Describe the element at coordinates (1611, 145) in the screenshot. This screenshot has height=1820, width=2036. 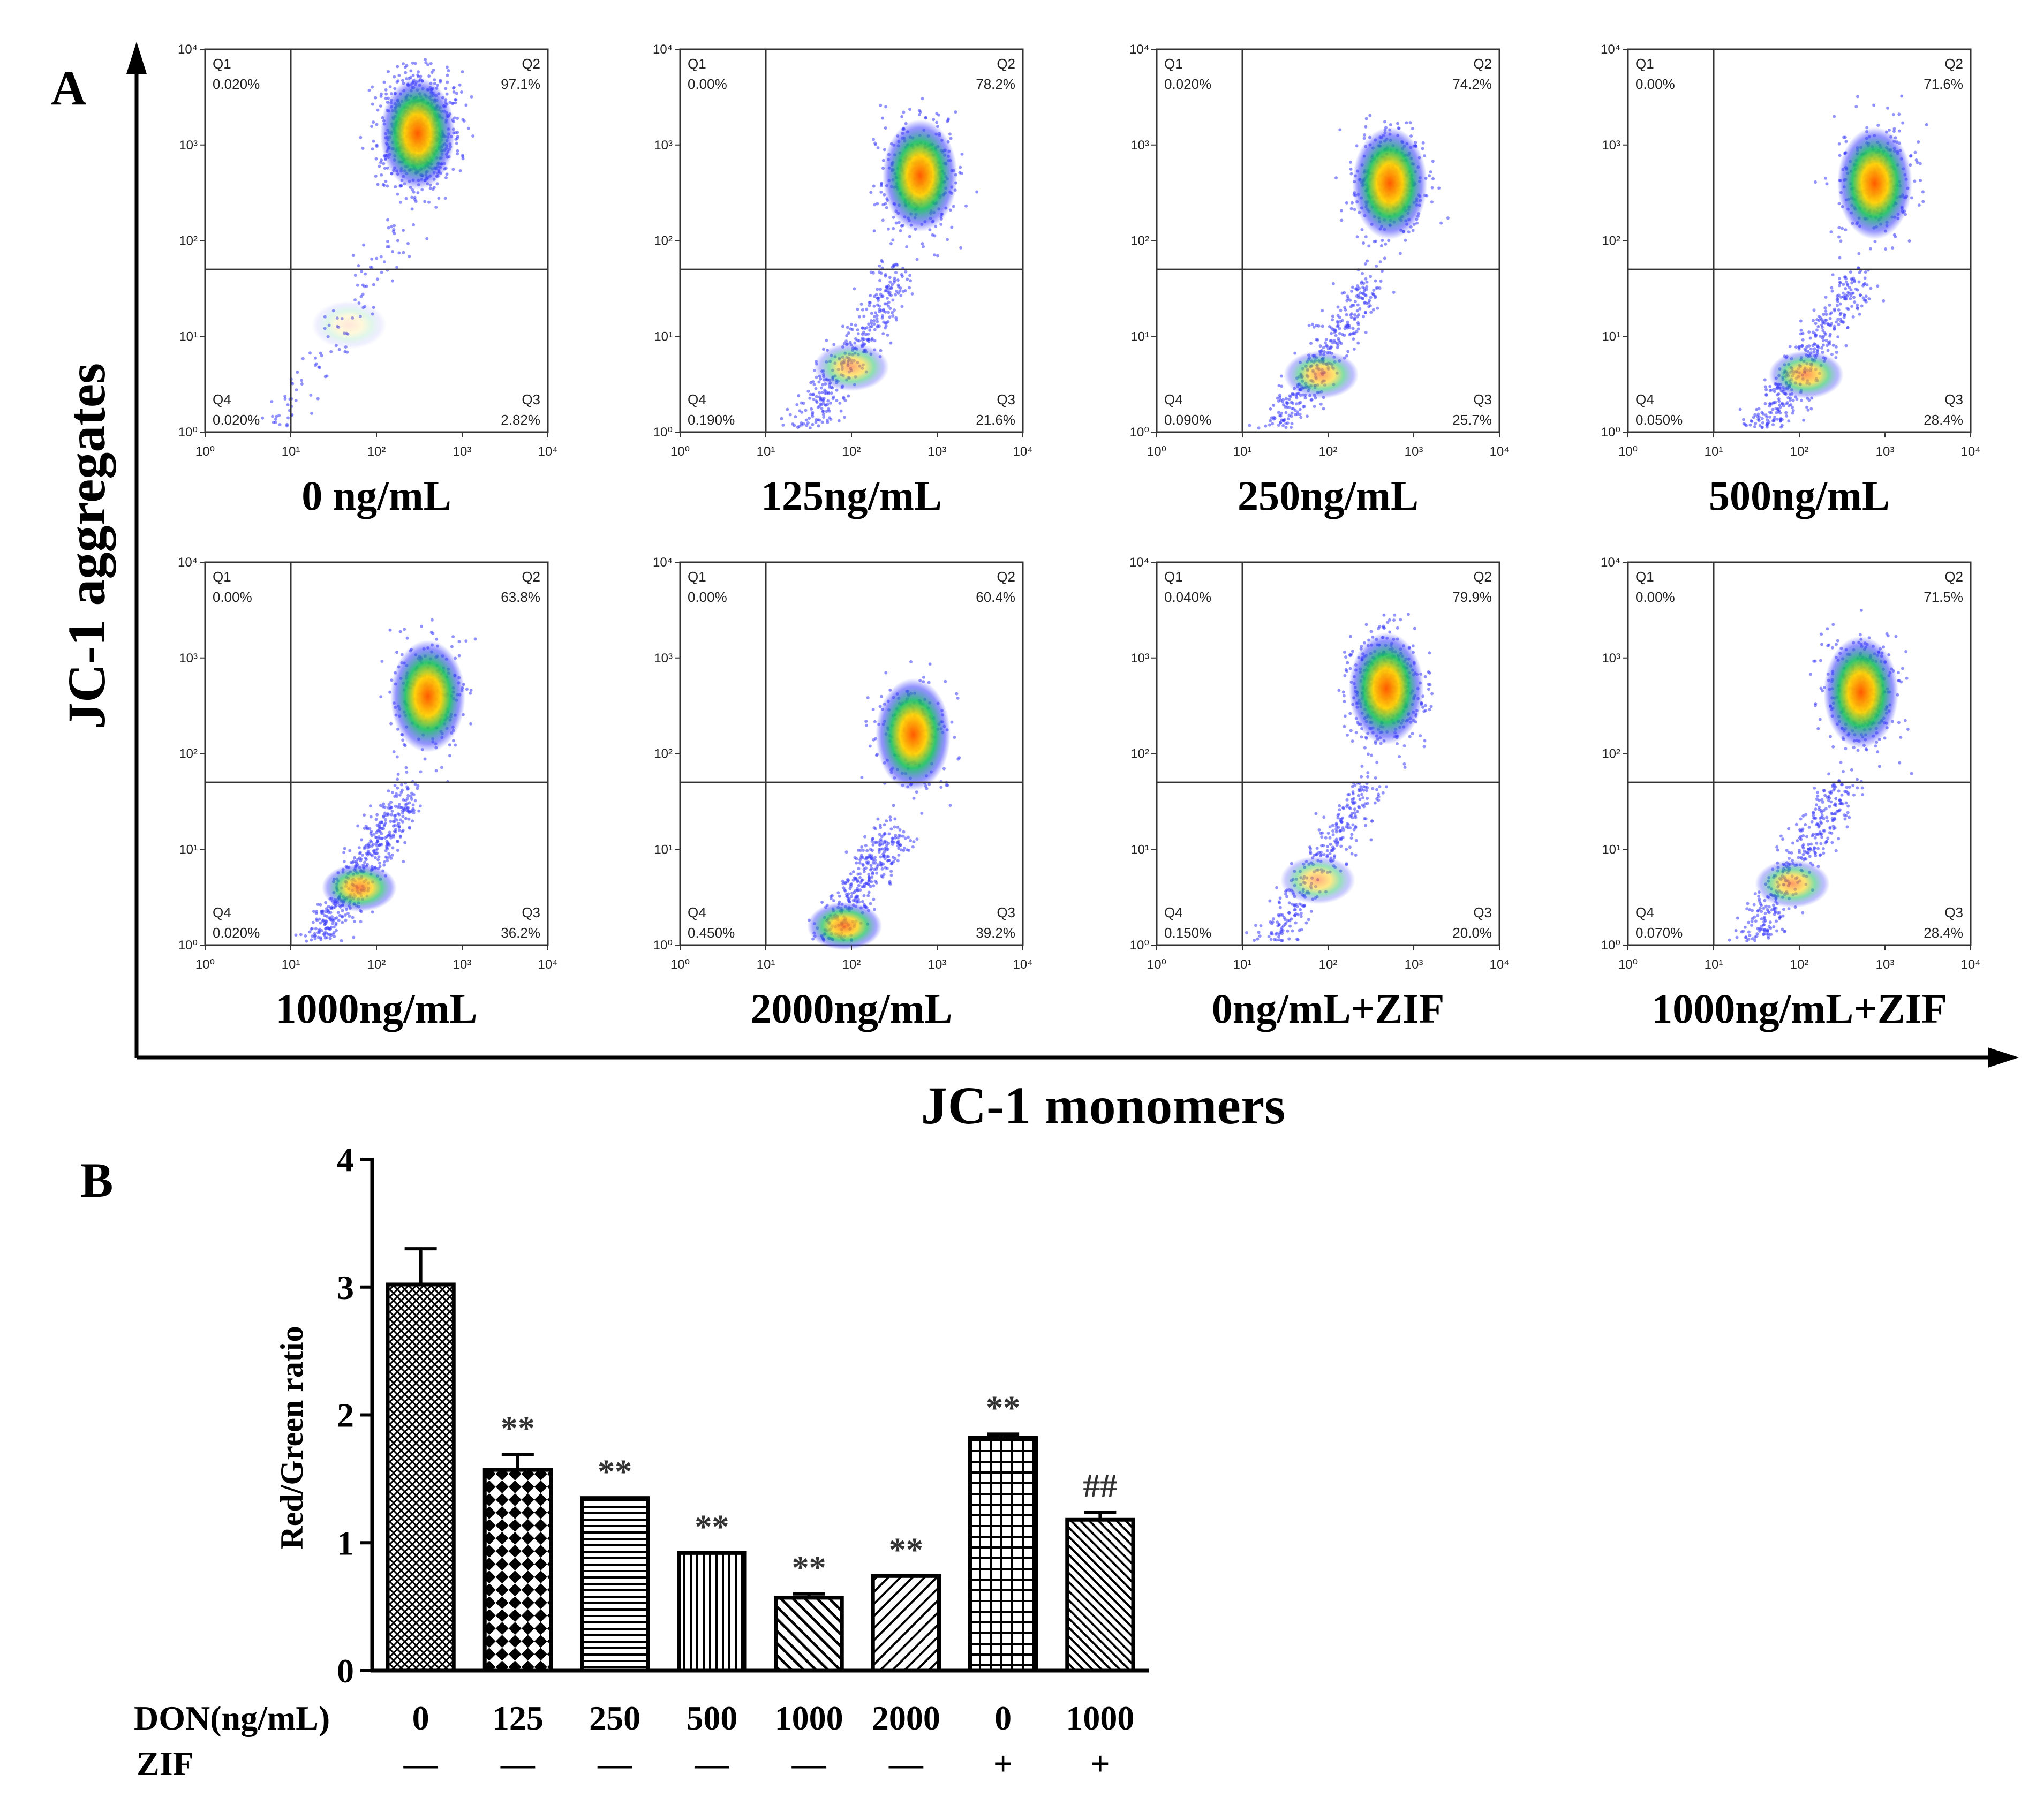
I see `y-tick-label: 10³` at that location.